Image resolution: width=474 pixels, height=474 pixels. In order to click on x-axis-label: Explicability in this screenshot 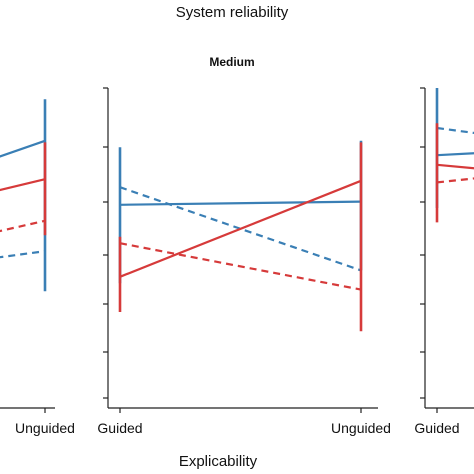, I will do `click(218, 461)`.